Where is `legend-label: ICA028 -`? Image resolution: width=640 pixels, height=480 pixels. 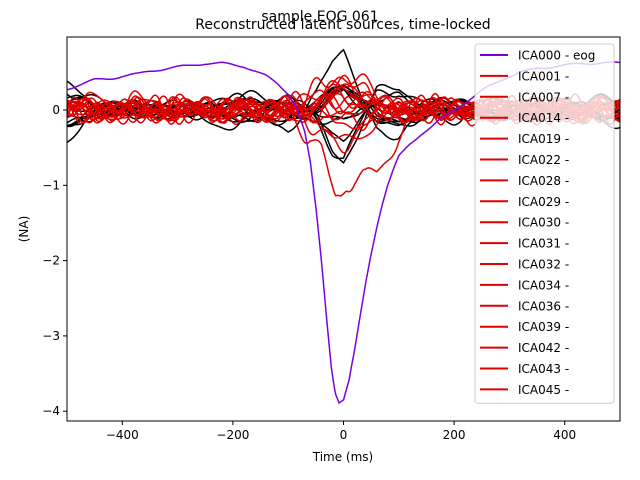
legend-label: ICA028 - is located at coordinates (543, 181).